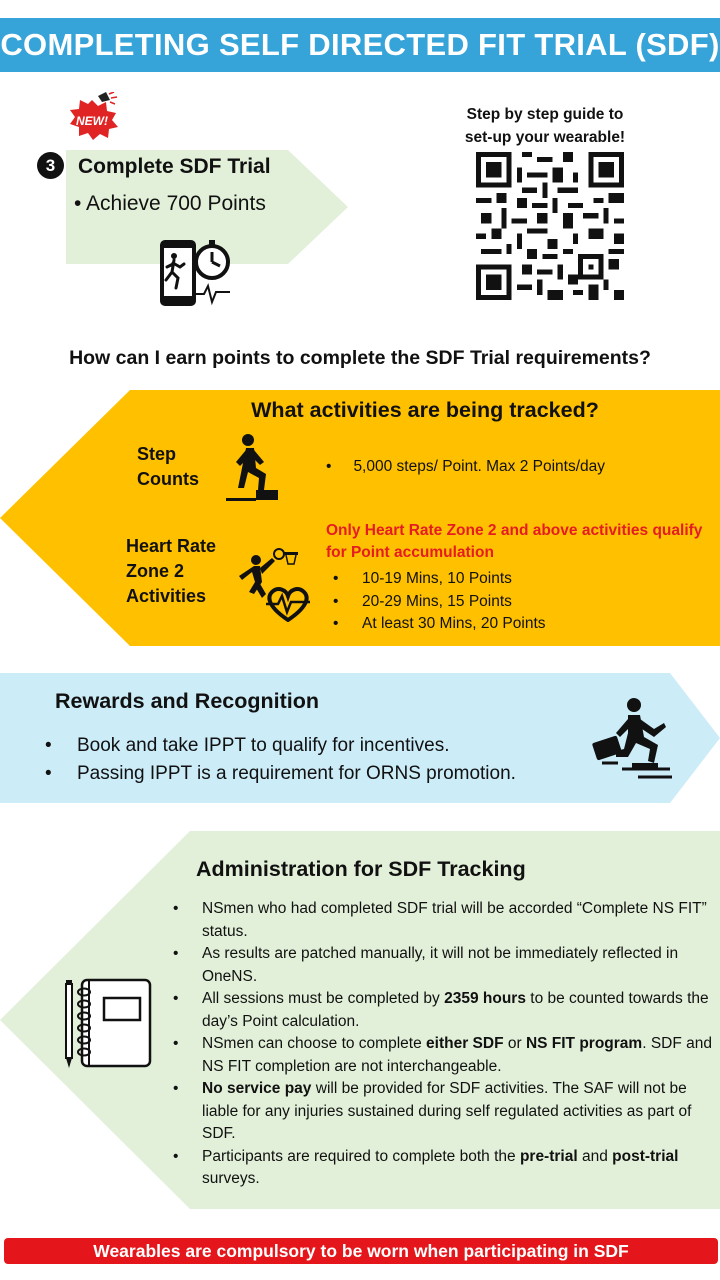 Image resolution: width=720 pixels, height=1280 pixels. What do you see at coordinates (425, 410) in the screenshot?
I see `activities-heading: What activities are being tracked?` at bounding box center [425, 410].